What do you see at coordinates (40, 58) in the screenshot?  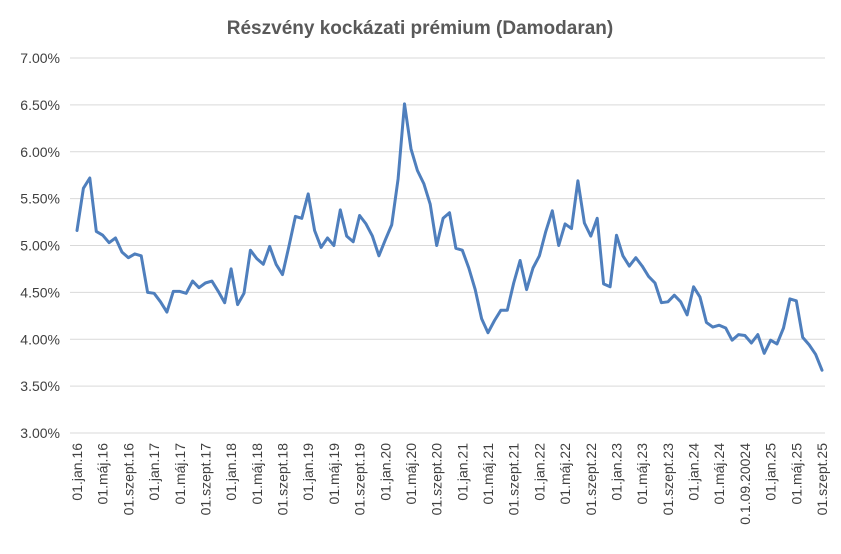 I see `y-tick-label: 7.00%` at bounding box center [40, 58].